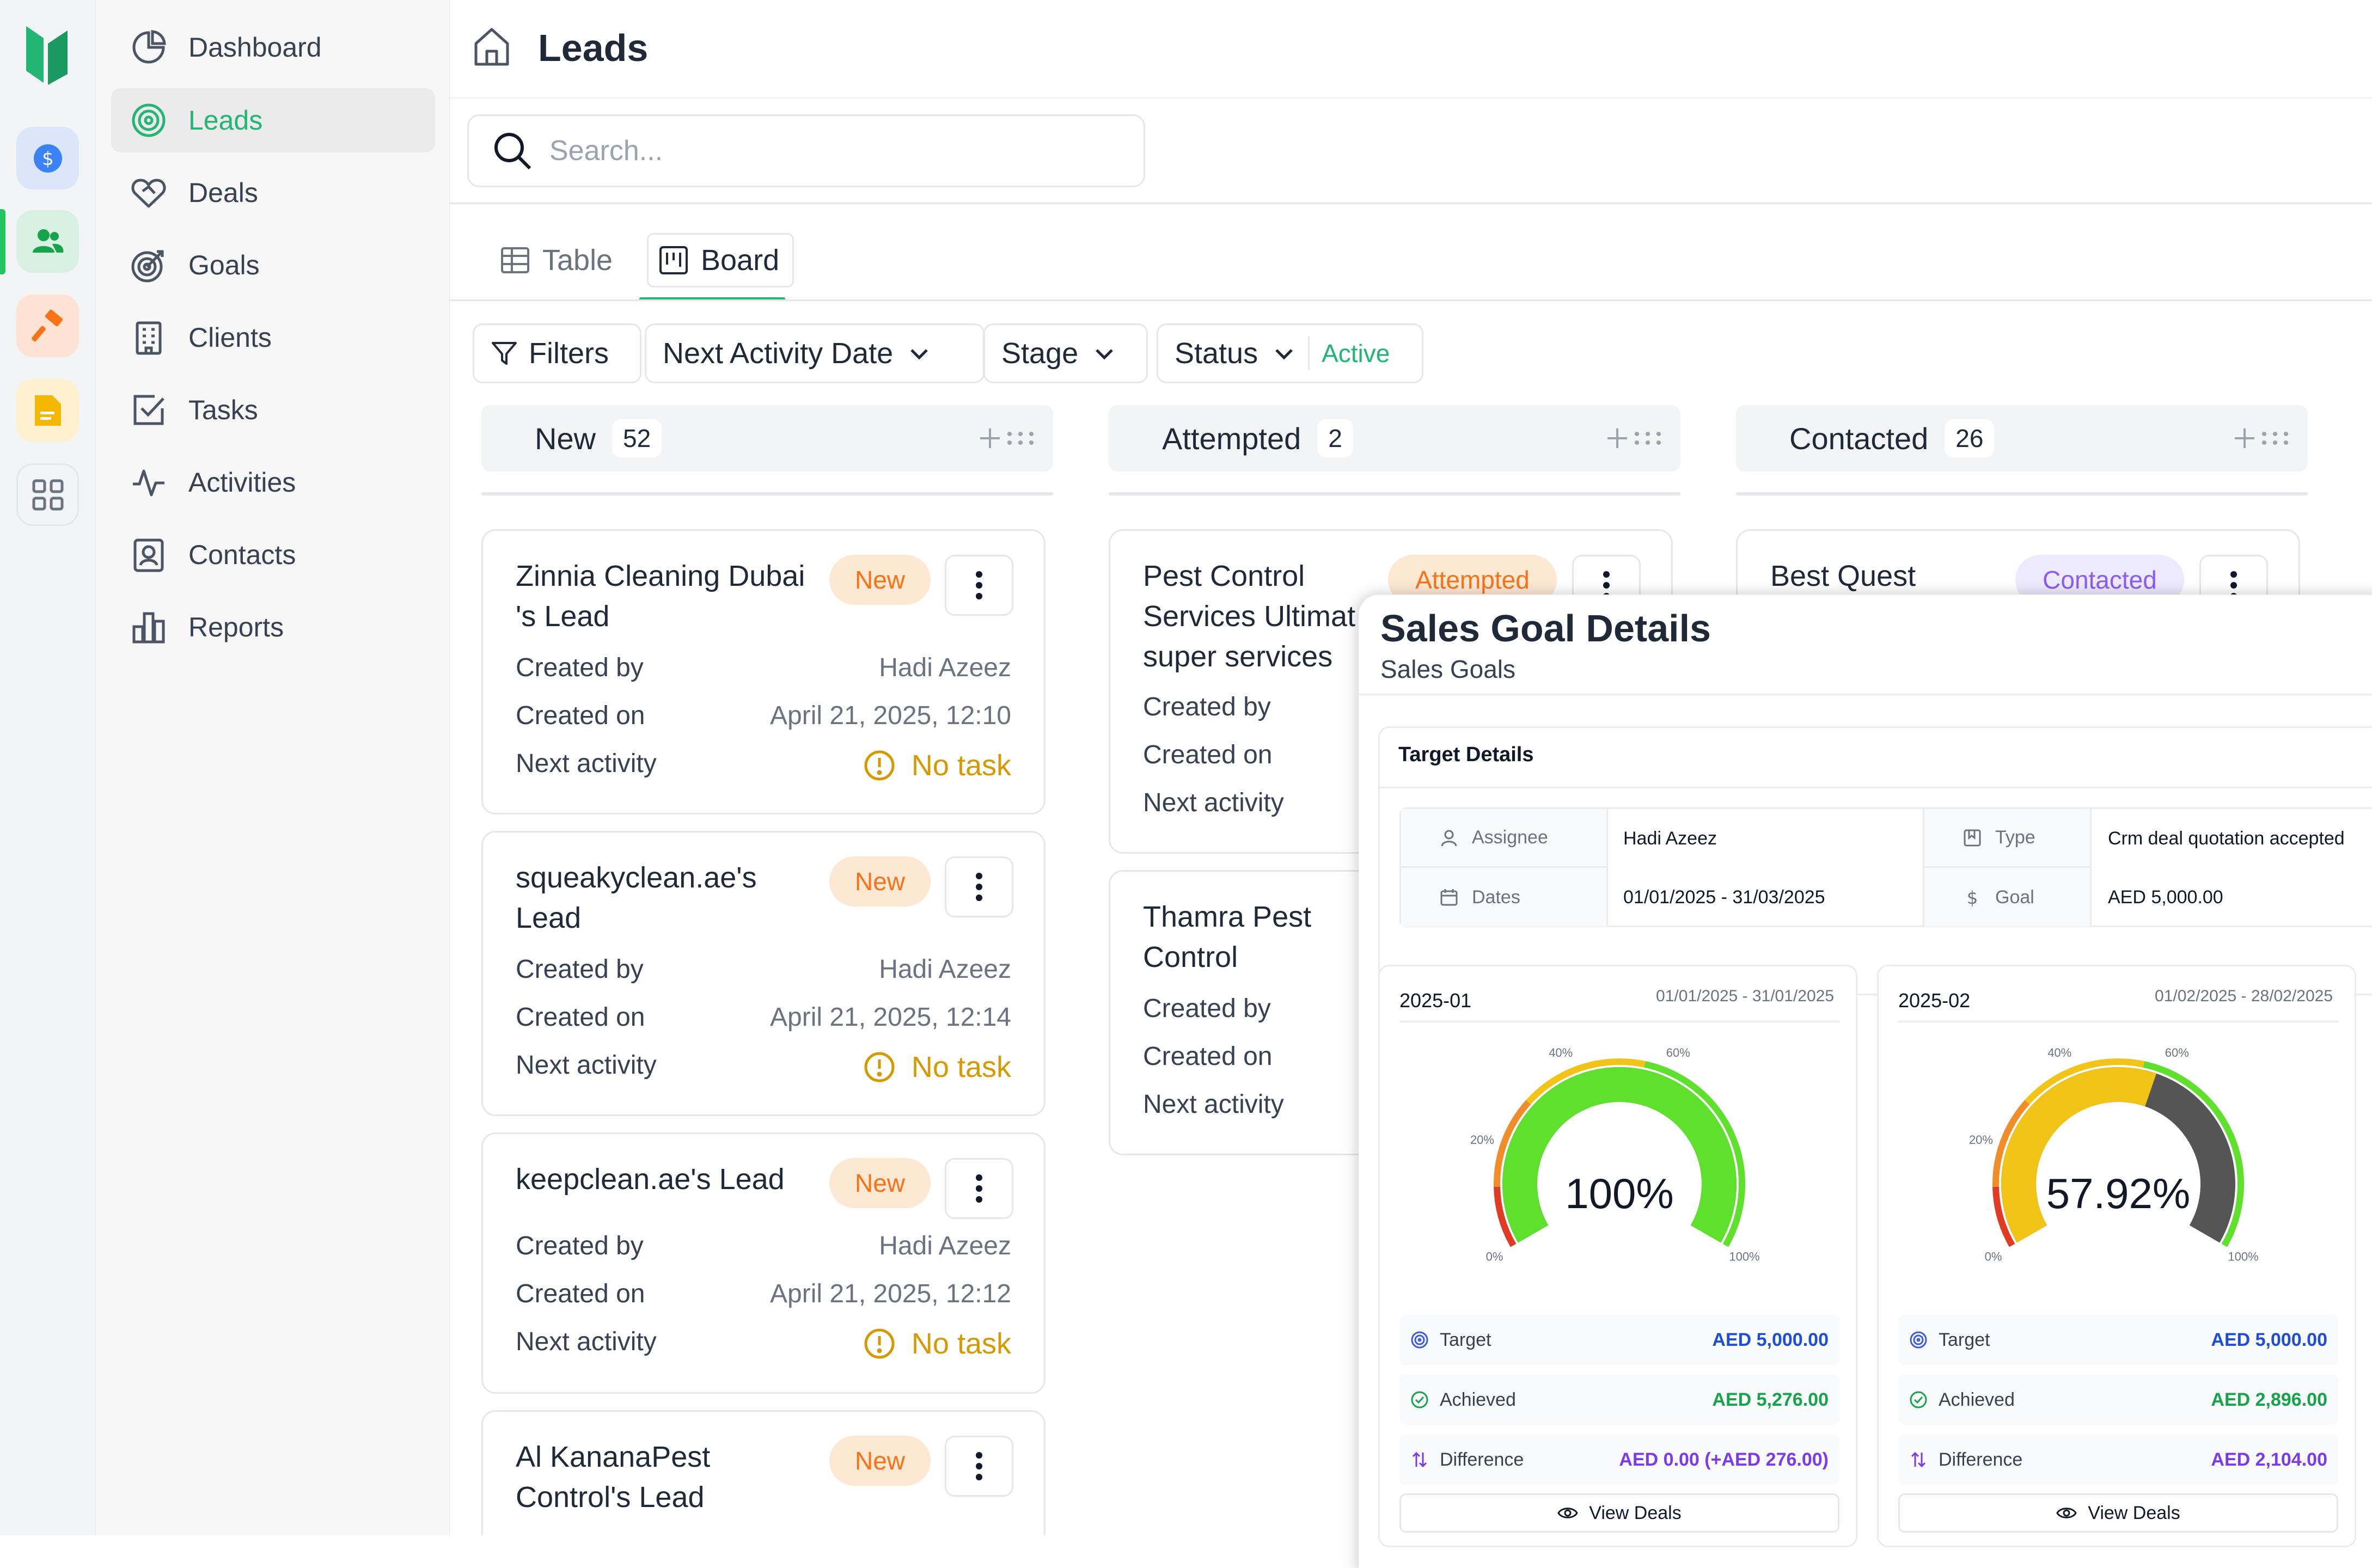 The image size is (2372, 1568). Describe the element at coordinates (1419, 1459) in the screenshot. I see `arrows-up-down-icon` at that location.